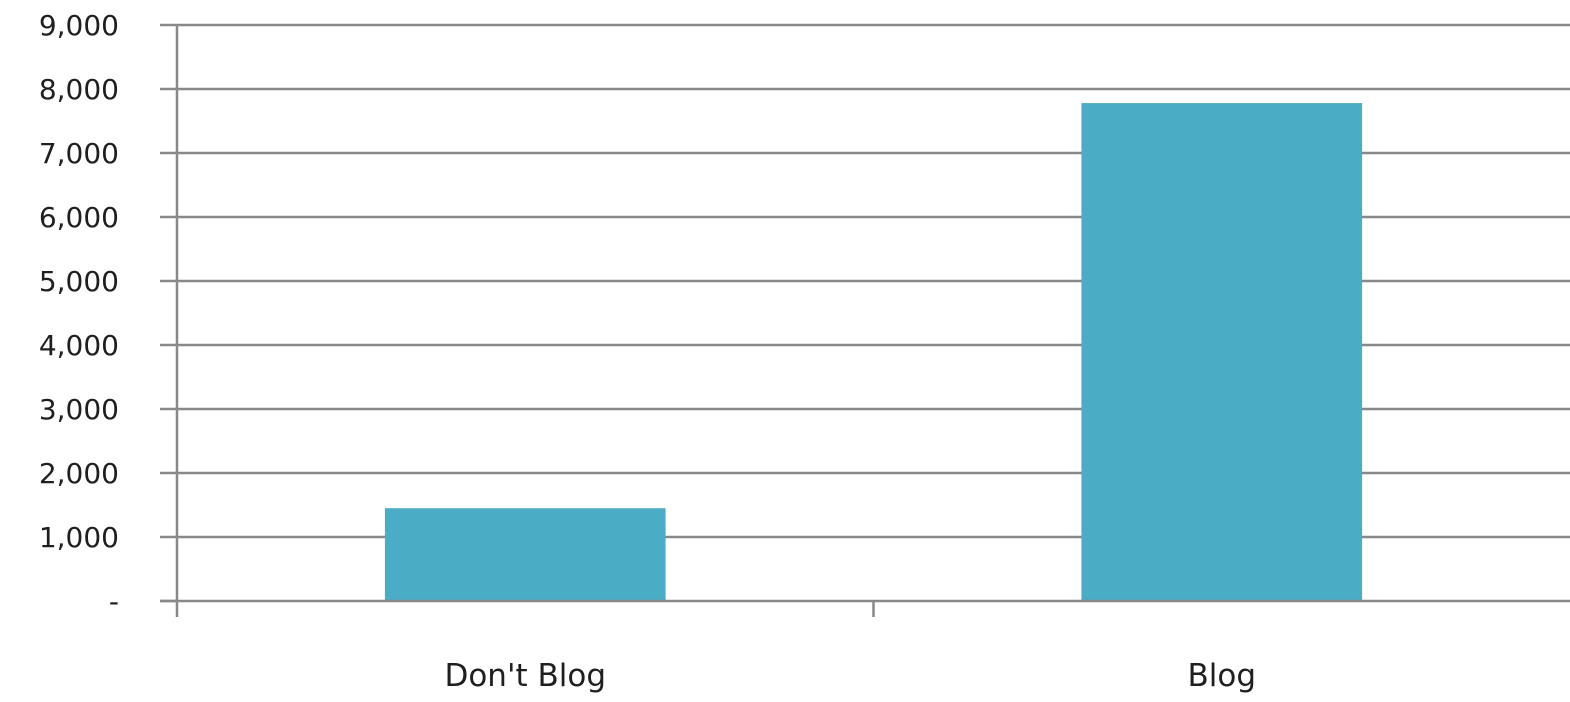 The image size is (1570, 702). What do you see at coordinates (79, 345) in the screenshot?
I see `y-tick-label: 4,000` at bounding box center [79, 345].